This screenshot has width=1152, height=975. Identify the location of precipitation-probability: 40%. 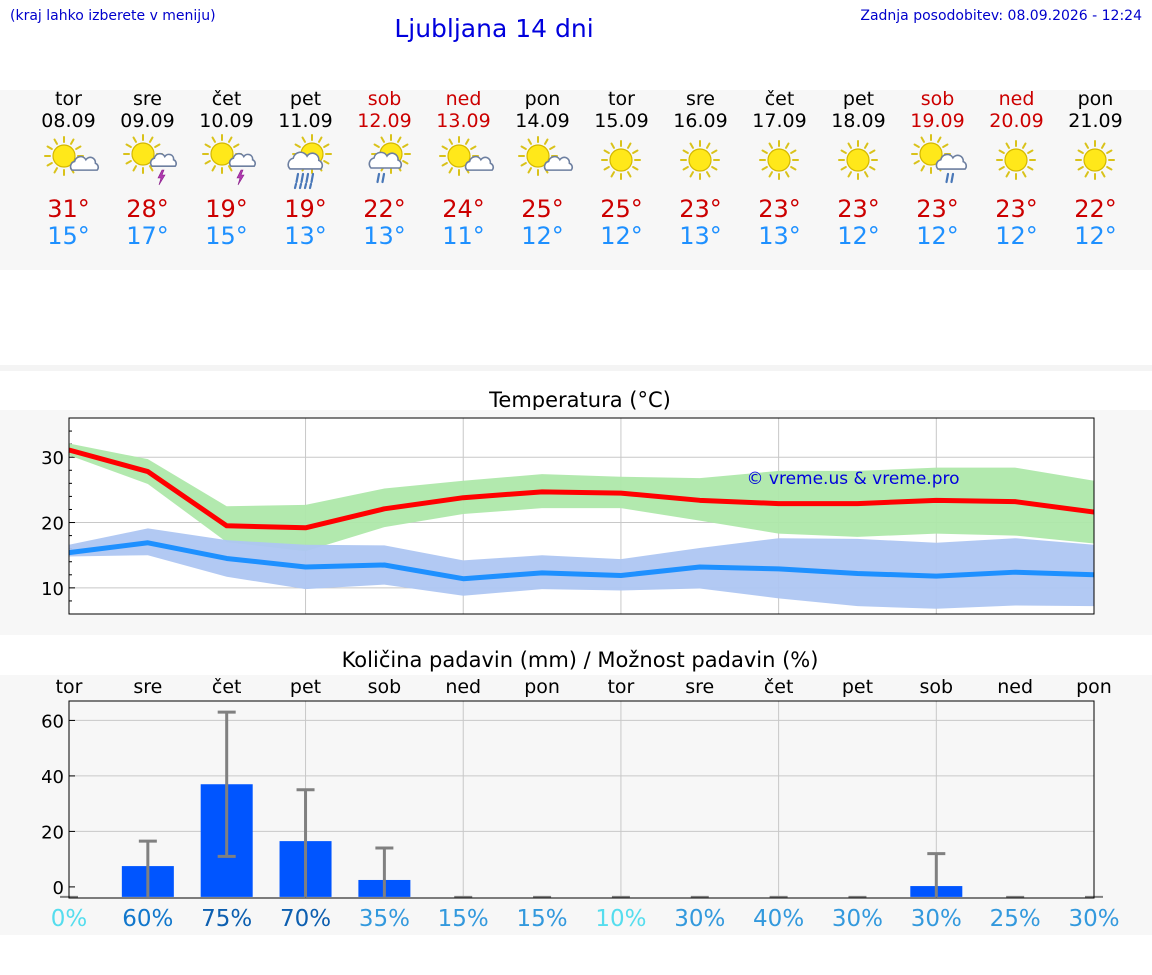
(778, 919).